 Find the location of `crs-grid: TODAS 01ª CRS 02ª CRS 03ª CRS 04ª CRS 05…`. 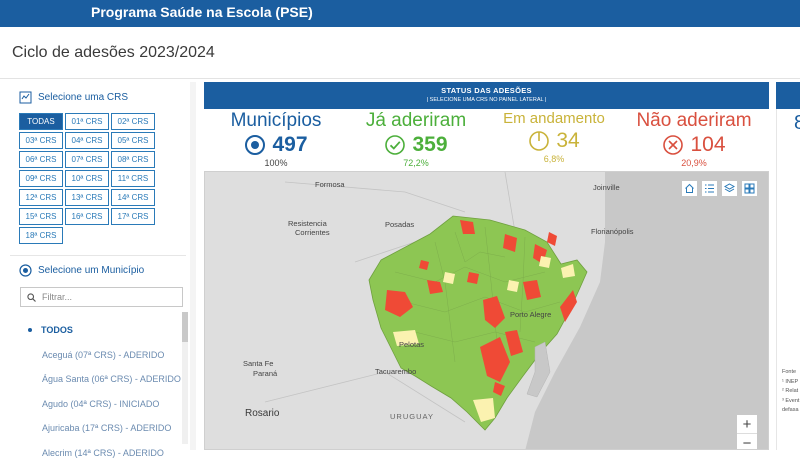

crs-grid: TODAS 01ª CRS 02ª CRS 03ª CRS 04ª CRS 05… is located at coordinates (87, 178).